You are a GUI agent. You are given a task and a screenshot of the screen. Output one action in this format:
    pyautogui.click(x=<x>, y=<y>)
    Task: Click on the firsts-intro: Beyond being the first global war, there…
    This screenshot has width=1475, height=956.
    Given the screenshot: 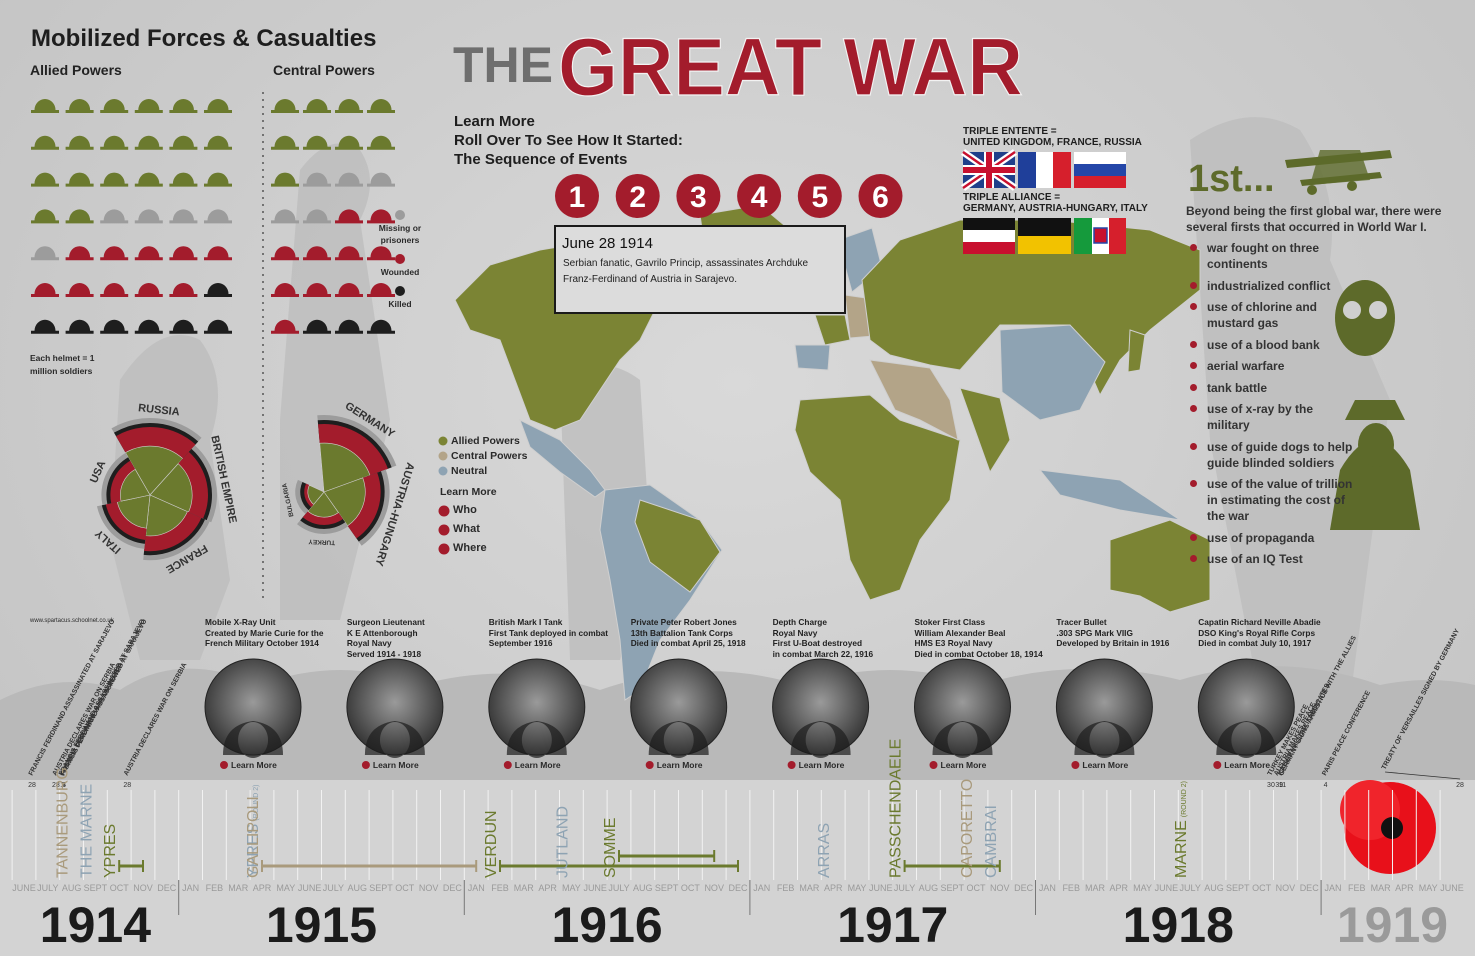 What is the action you would take?
    pyautogui.click(x=1314, y=219)
    